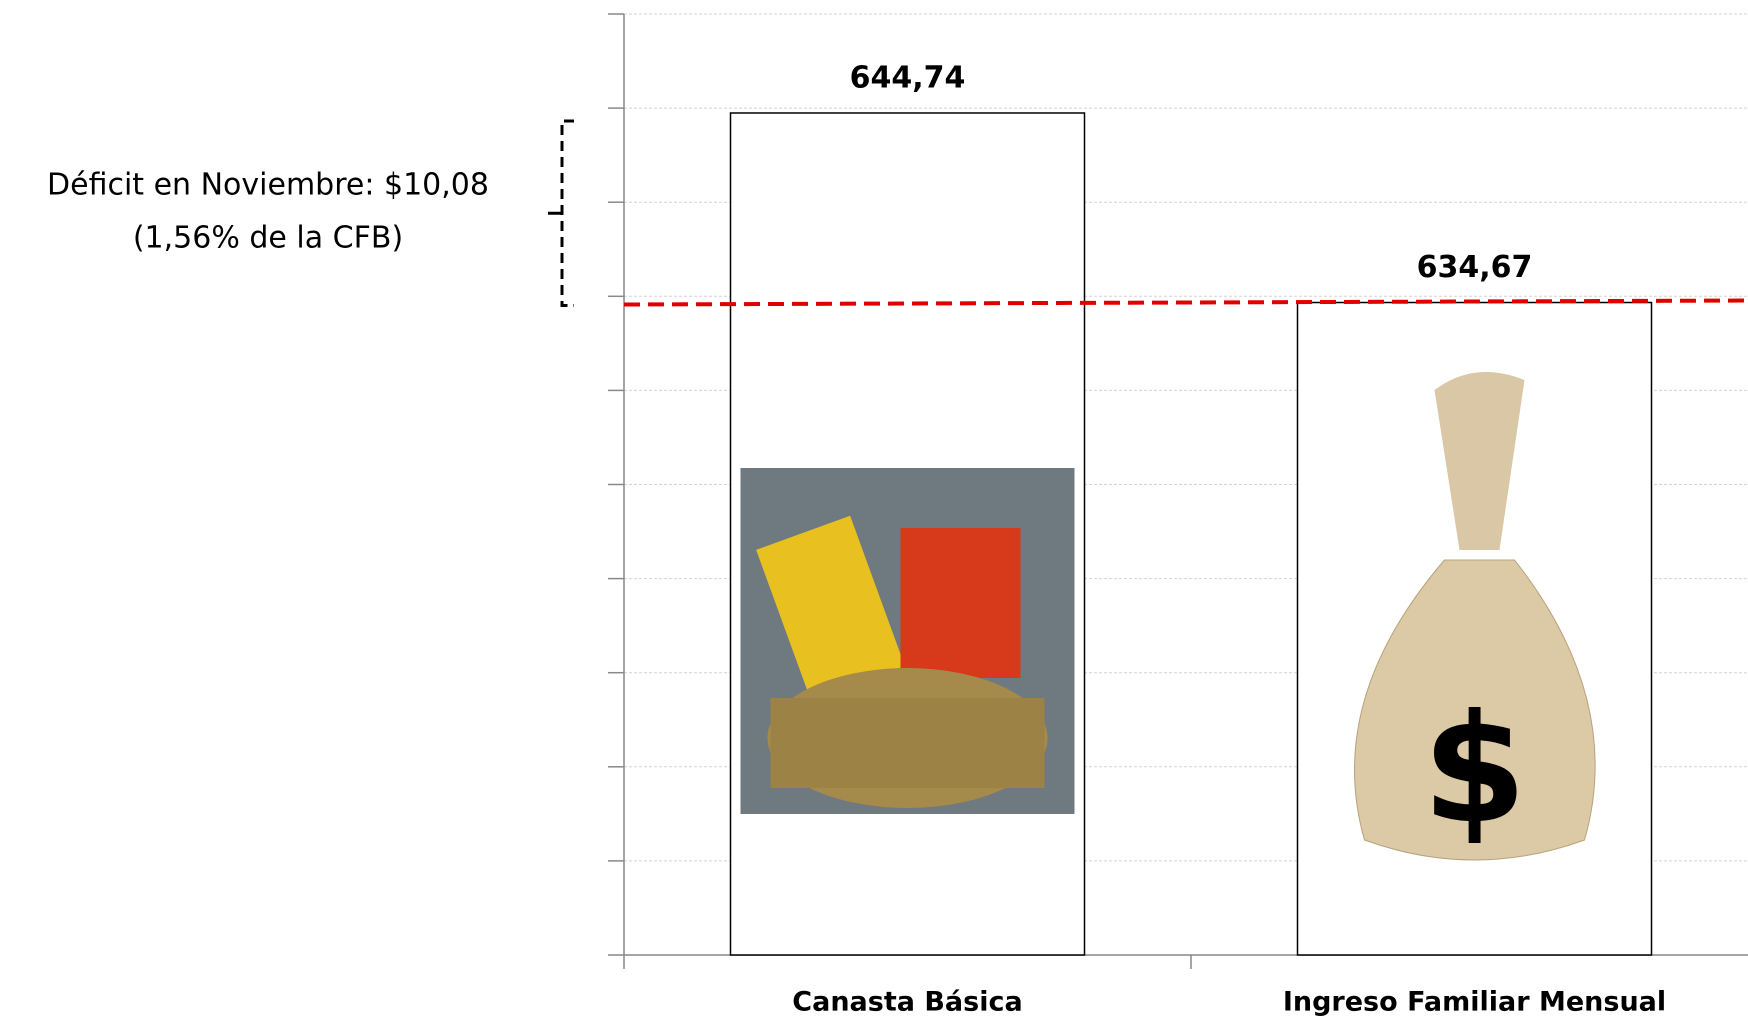 The width and height of the screenshot is (1748, 1029). I want to click on value-label: 644,74, so click(908, 77).